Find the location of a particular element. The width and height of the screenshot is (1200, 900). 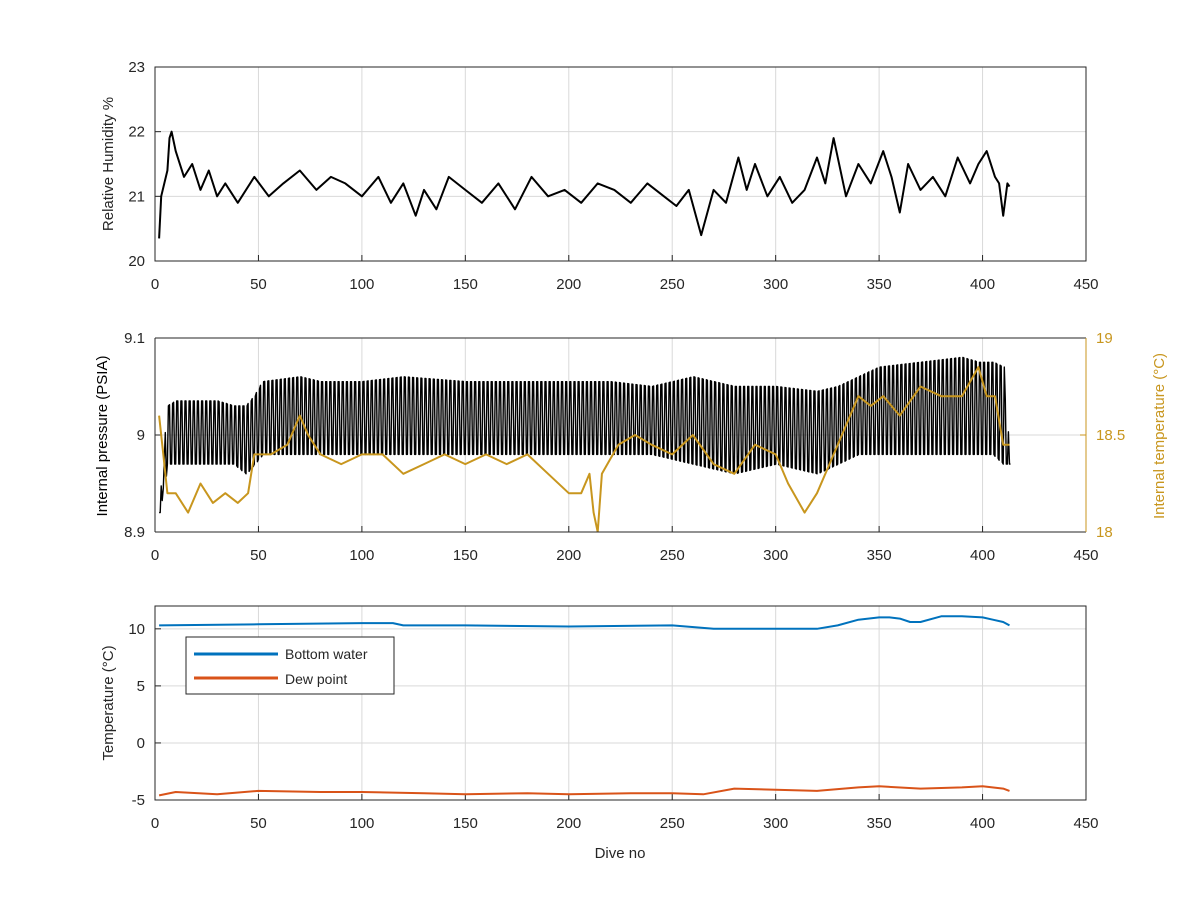

temperature-y-tick-label: 10 is located at coordinates (136, 629).